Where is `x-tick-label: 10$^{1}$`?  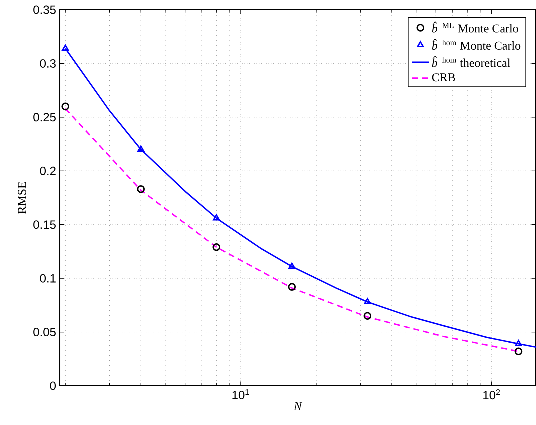 x-tick-label: 10$^{1}$ is located at coordinates (241, 395).